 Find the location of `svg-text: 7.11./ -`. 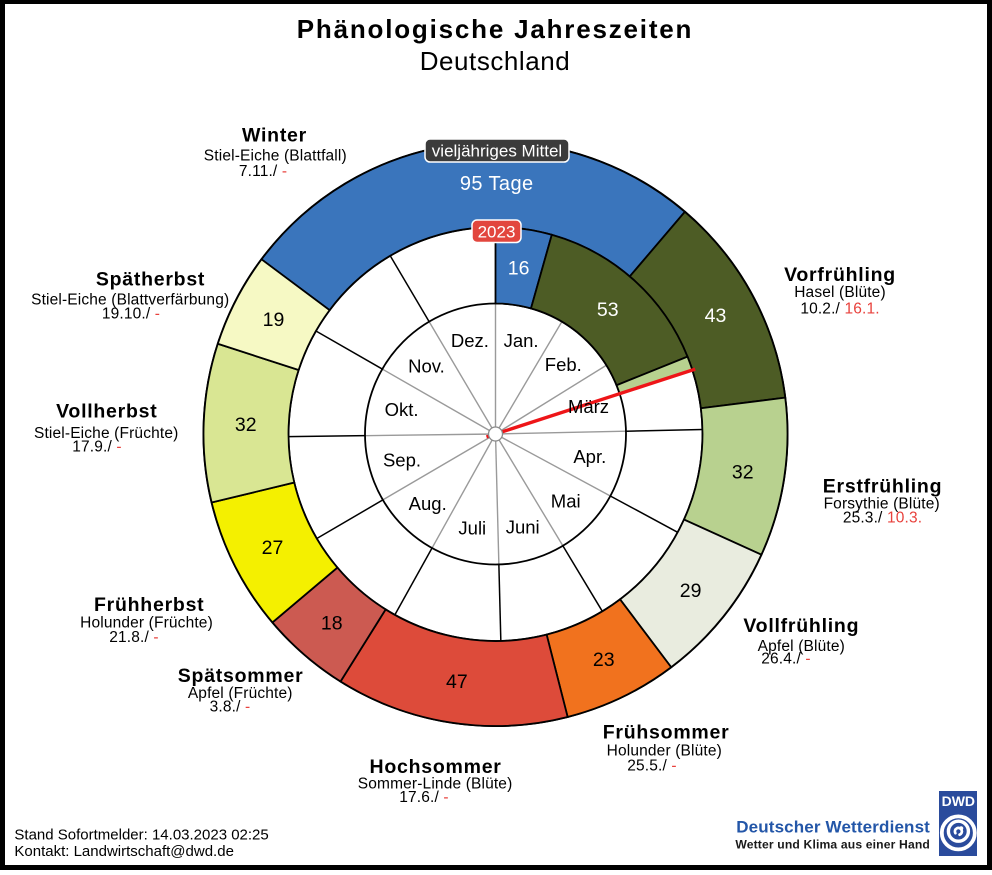

svg-text: 7.11./ - is located at coordinates (263, 171).